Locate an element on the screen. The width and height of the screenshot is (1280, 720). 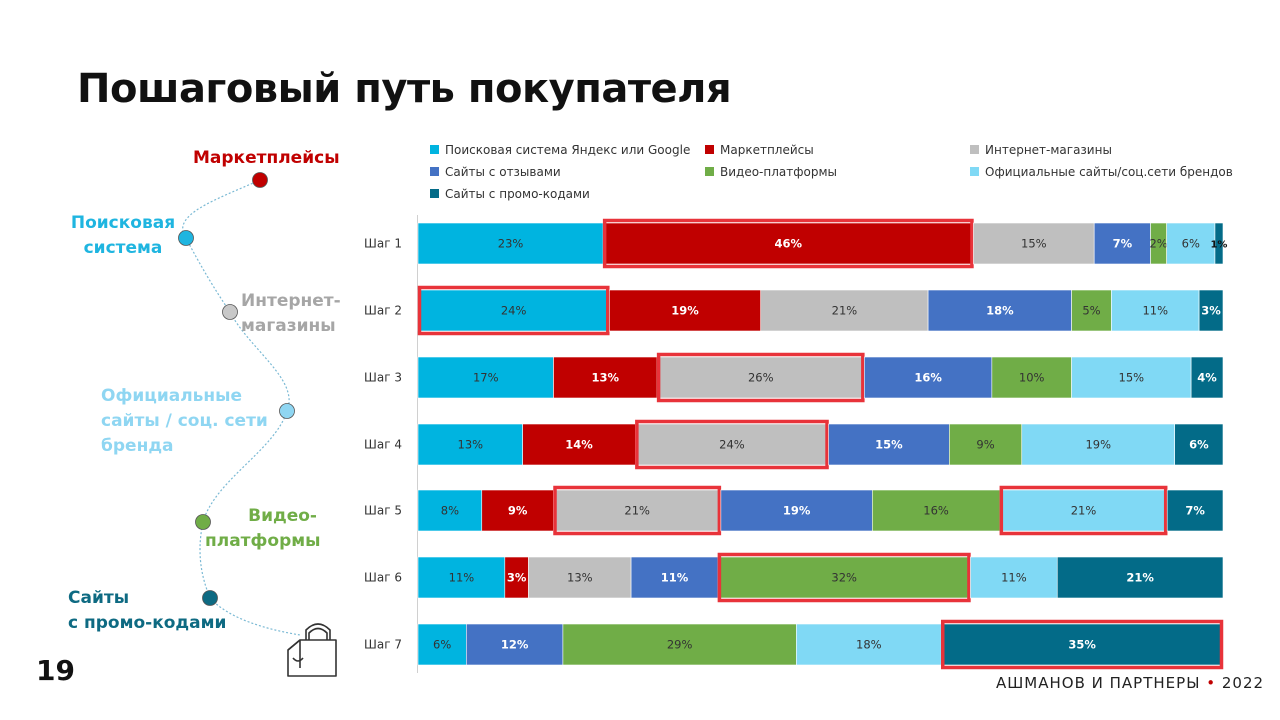
brand-year: 2022 is located at coordinates (1243, 683).